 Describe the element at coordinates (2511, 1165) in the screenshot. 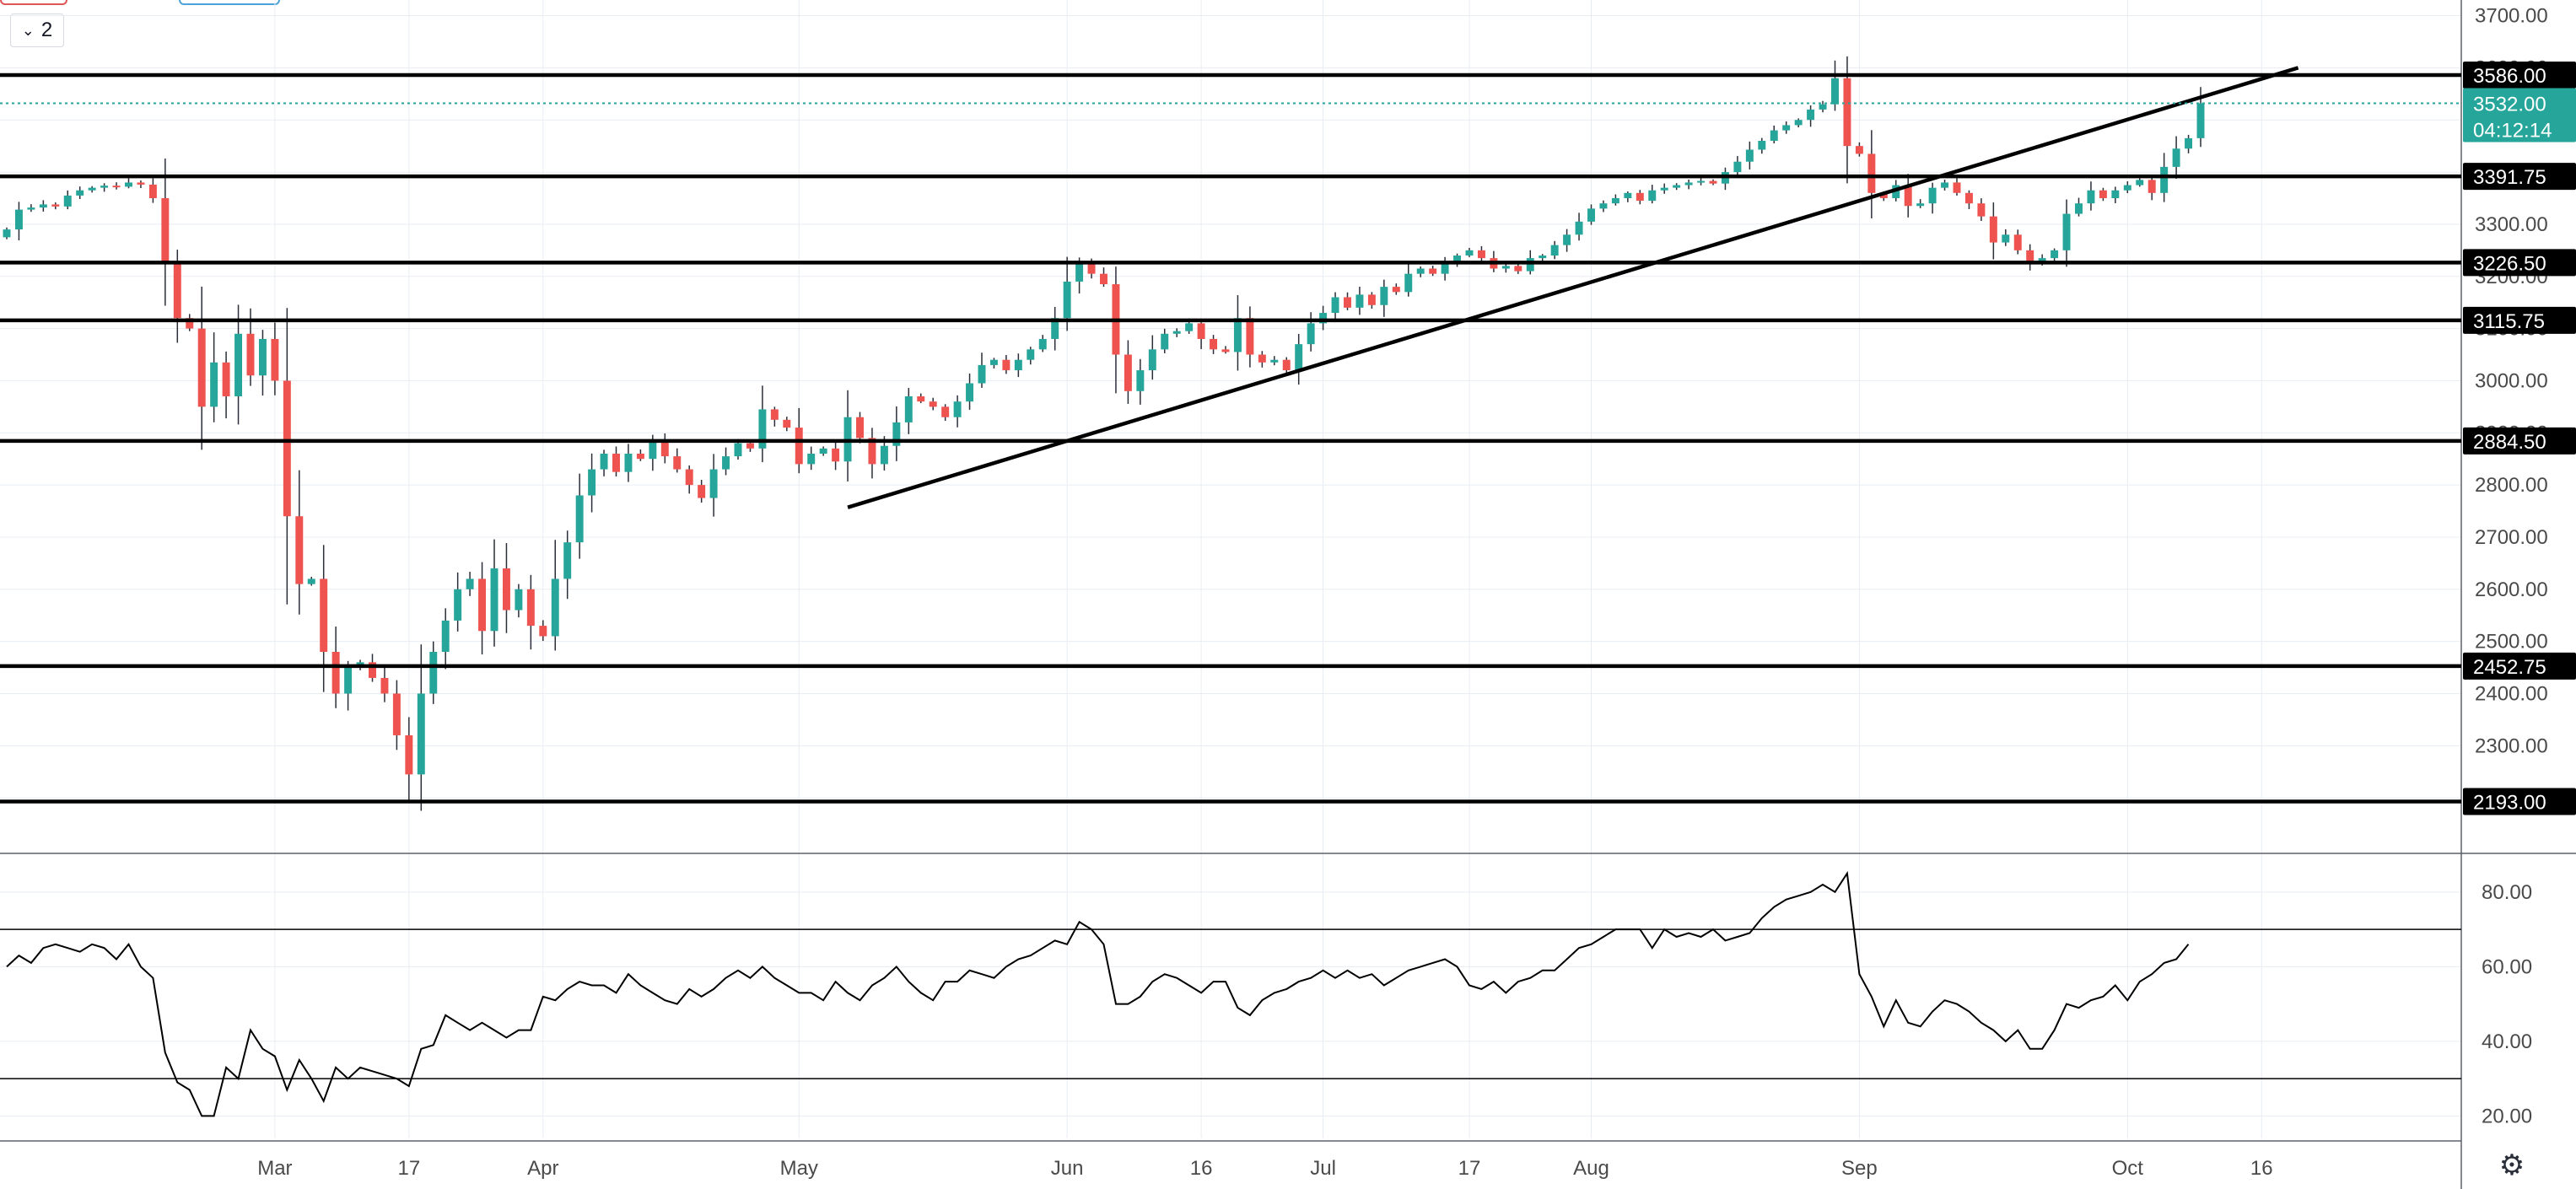

I see `gear-icon: ⚙` at that location.